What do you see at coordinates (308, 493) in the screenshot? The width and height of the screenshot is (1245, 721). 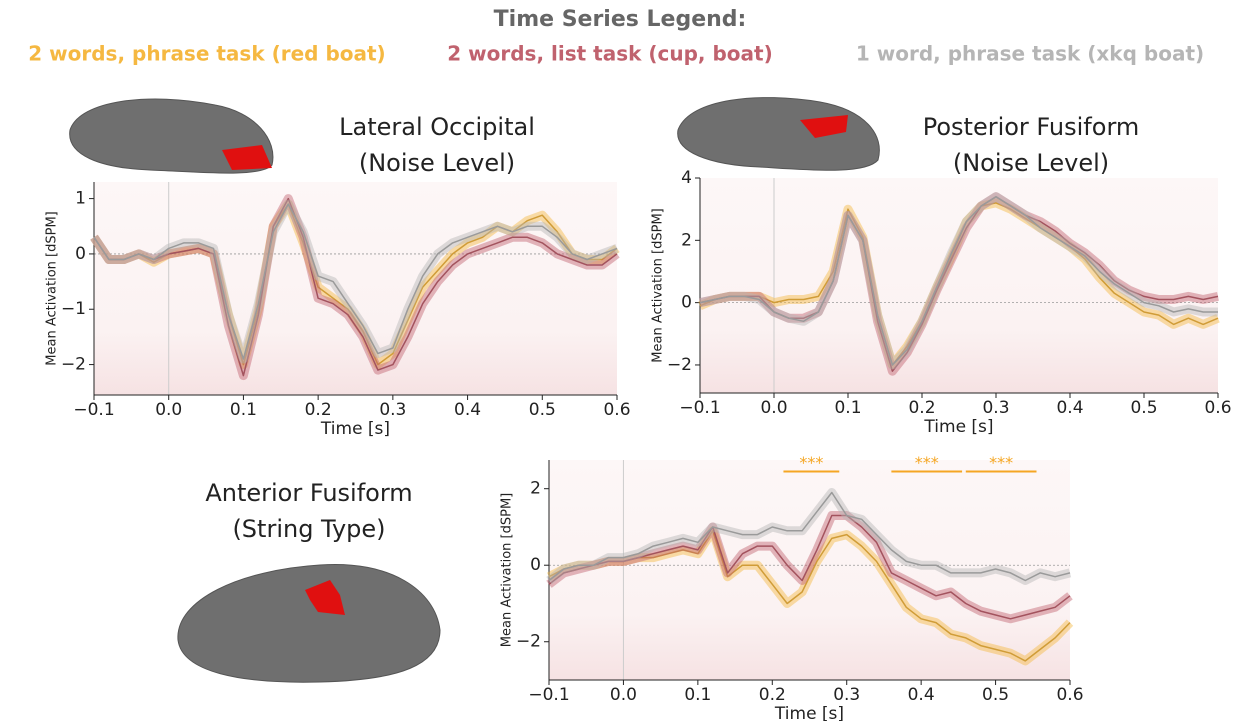 I see `chart-title: Anterior Fusiform` at bounding box center [308, 493].